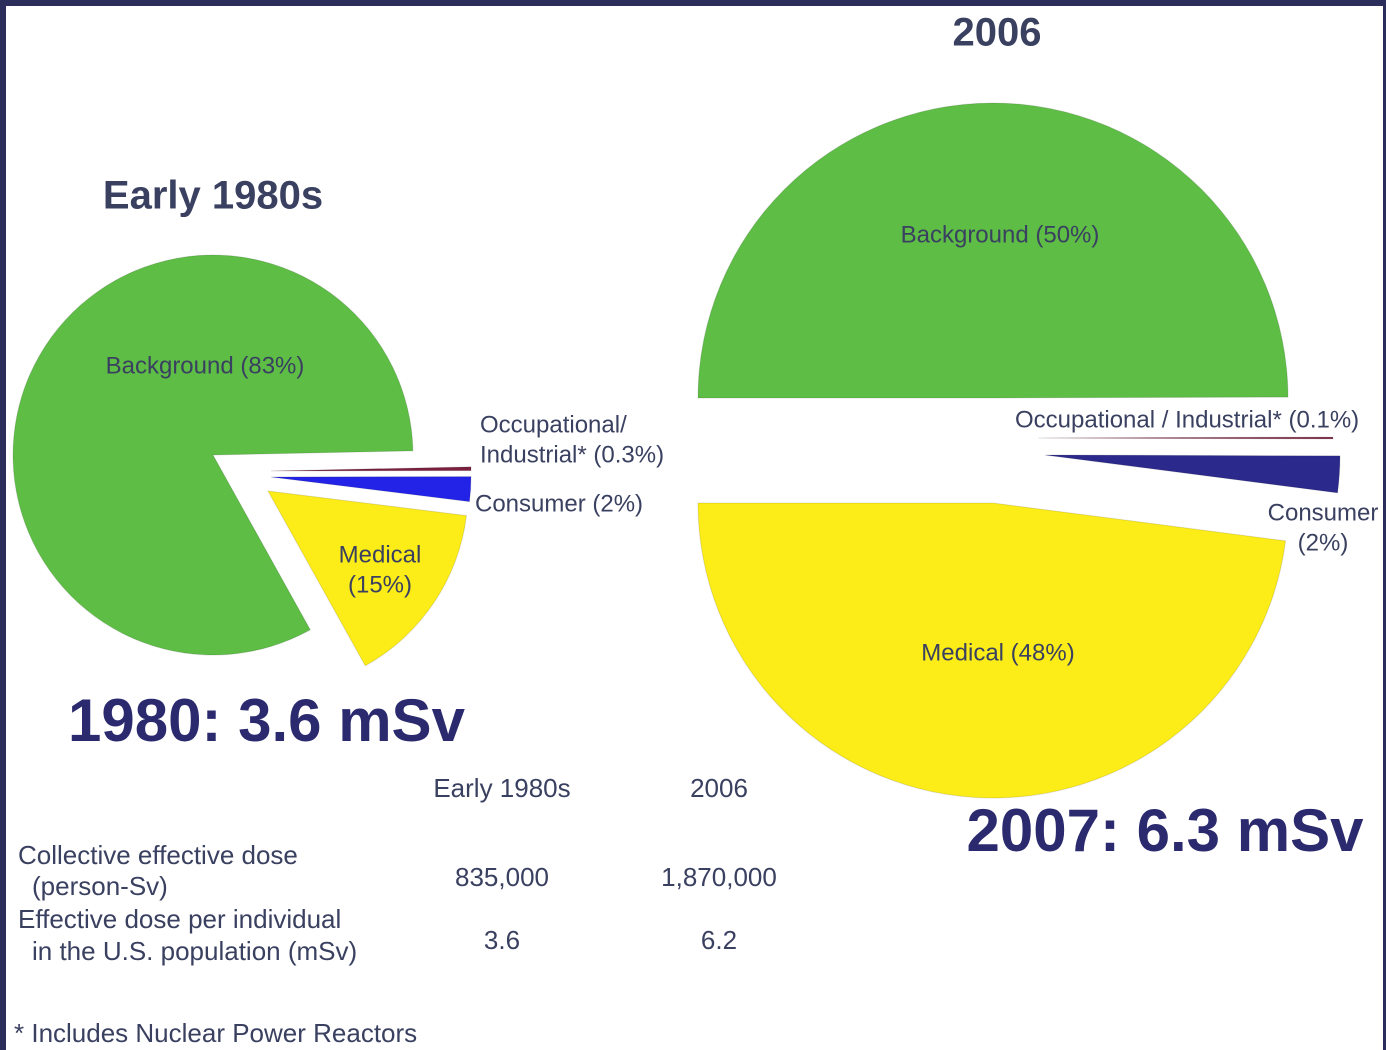 The image size is (1386, 1050). What do you see at coordinates (997, 652) in the screenshot?
I see `slice-label: Medical (48%)` at bounding box center [997, 652].